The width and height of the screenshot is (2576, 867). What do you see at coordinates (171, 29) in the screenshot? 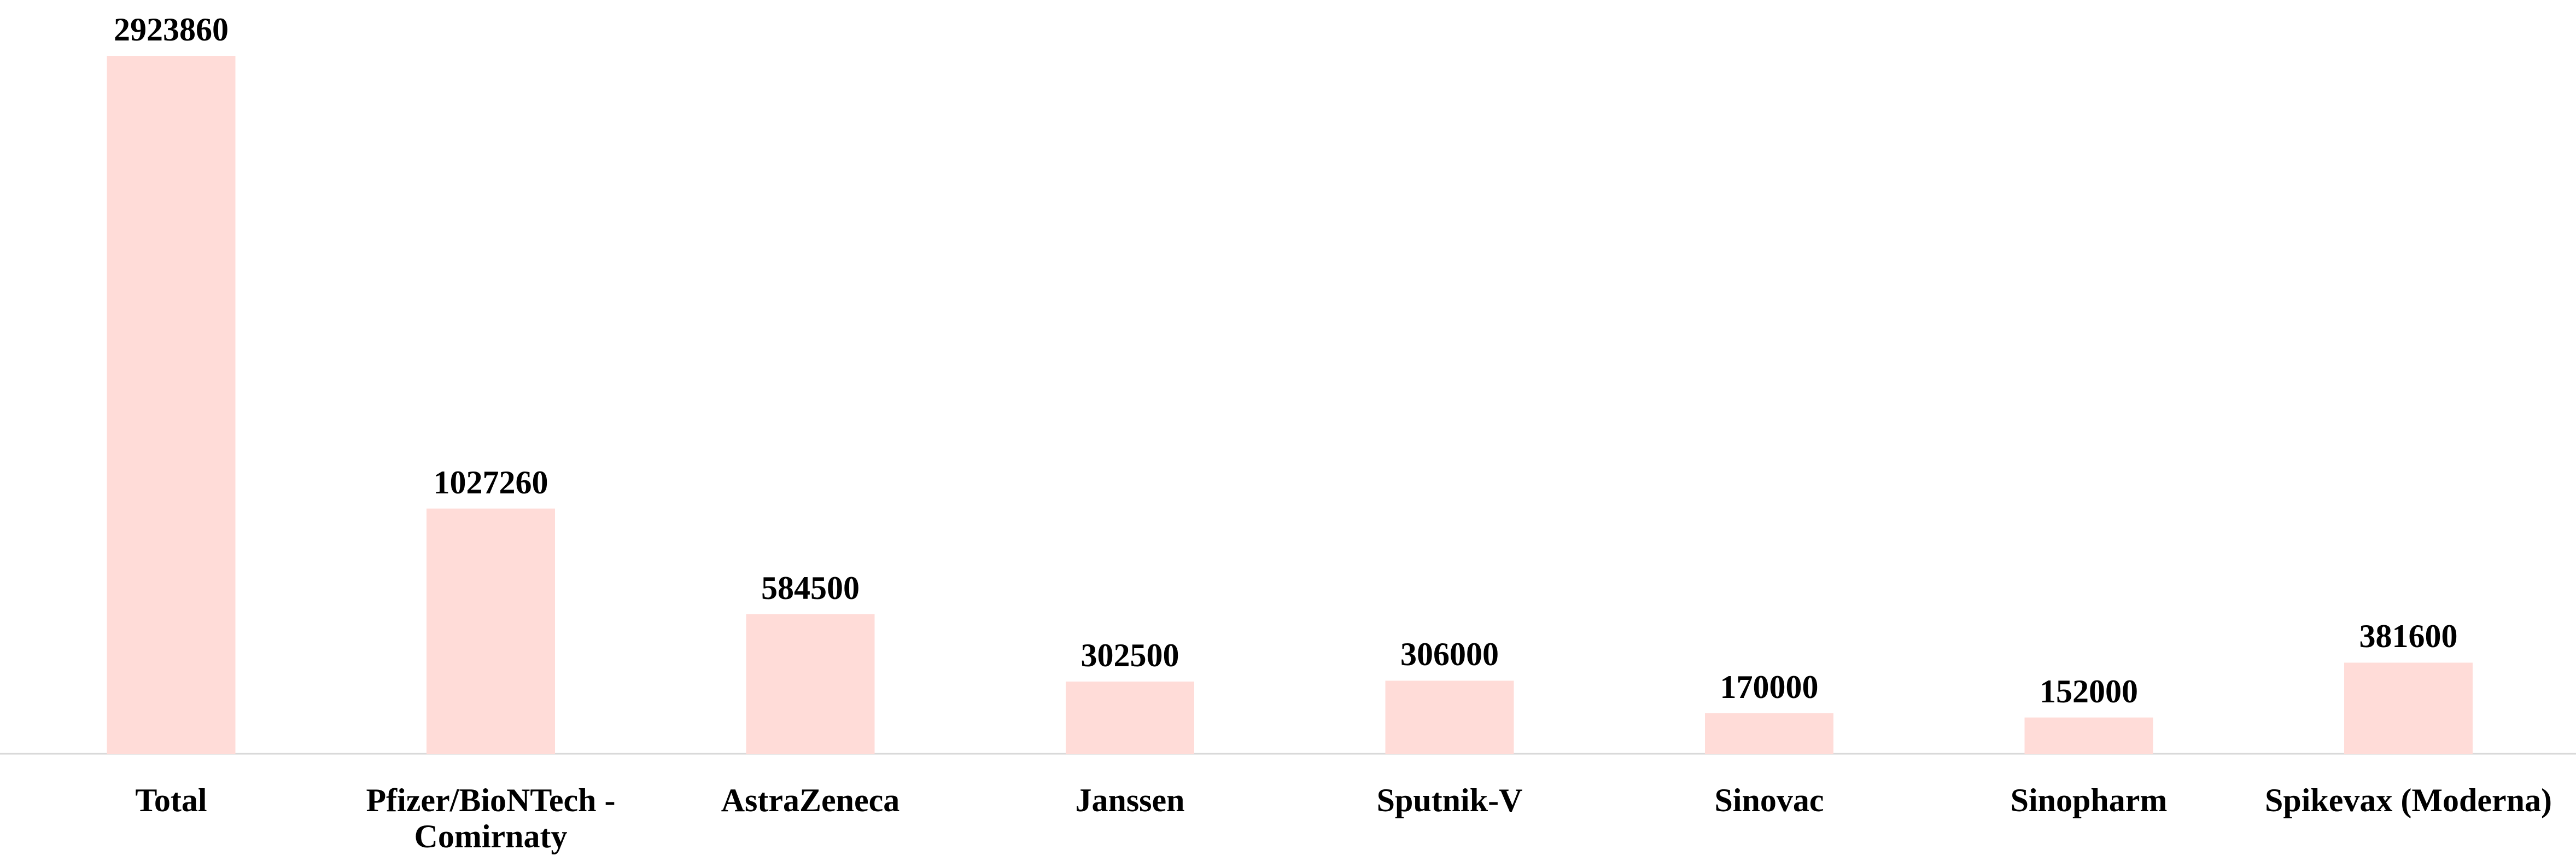
I see `value-label: 2923860` at bounding box center [171, 29].